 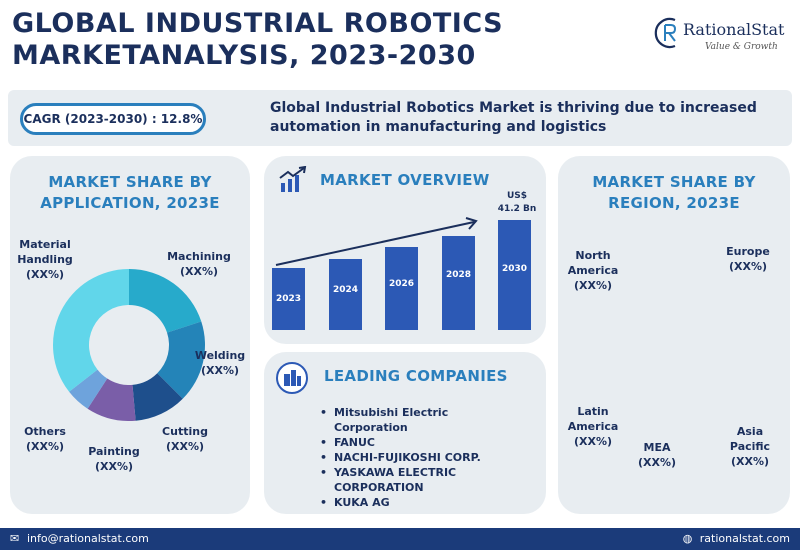 I want to click on globe-icon: ◍, so click(x=687, y=538).